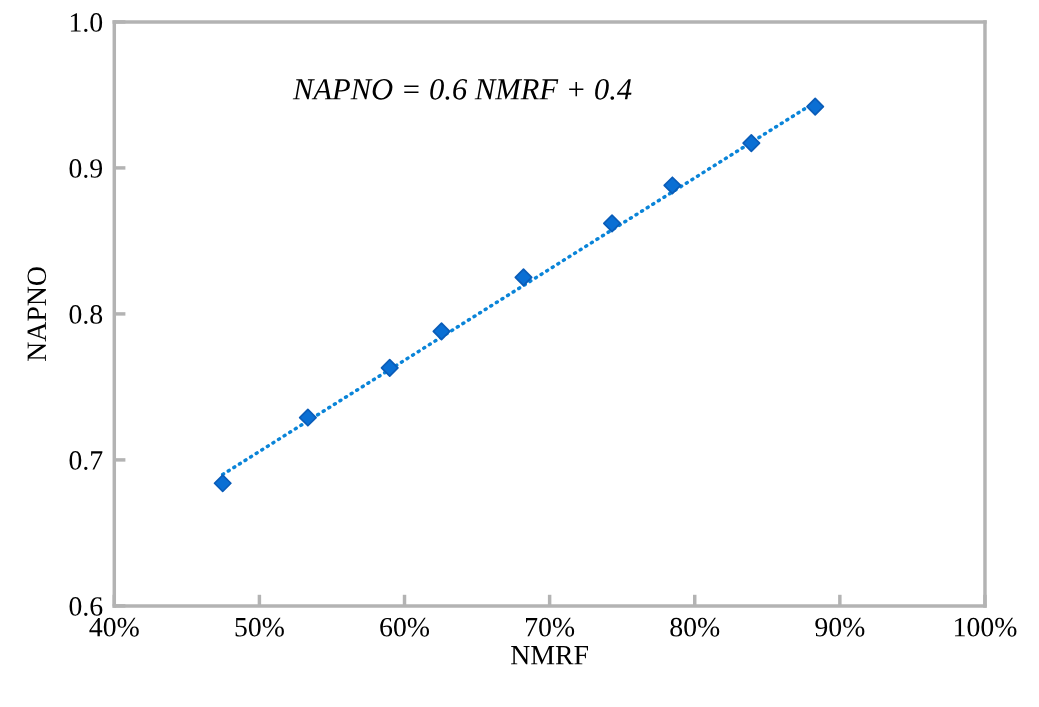 This screenshot has width=1039, height=707. I want to click on x-tick-label: 60%, so click(405, 627).